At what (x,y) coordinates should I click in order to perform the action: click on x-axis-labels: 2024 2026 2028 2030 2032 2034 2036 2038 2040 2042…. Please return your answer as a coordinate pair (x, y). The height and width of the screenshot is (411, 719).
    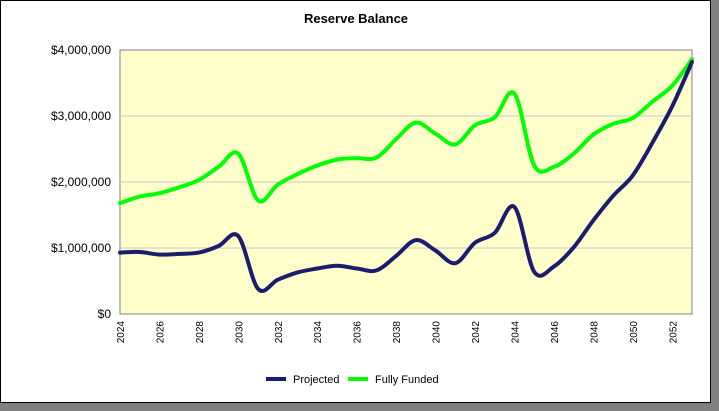
    Looking at the image, I should click on (397, 332).